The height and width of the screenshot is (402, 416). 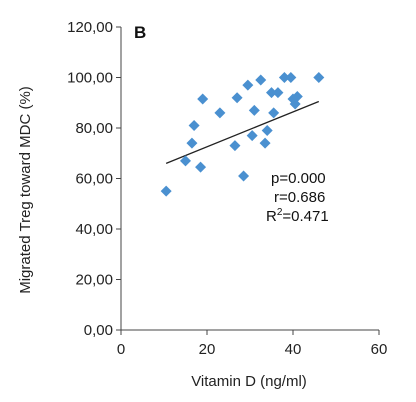 I want to click on y-tick-labels: 0,00 20,00 40,00 60,00 80,00 100,00 120,00, so click(x=94, y=179).